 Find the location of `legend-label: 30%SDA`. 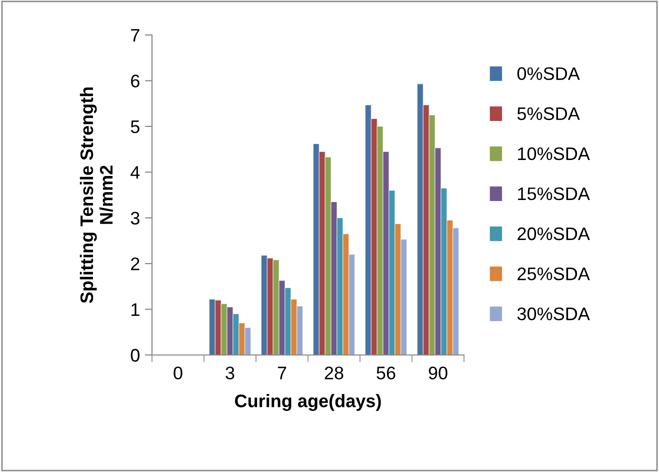

legend-label: 30%SDA is located at coordinates (553, 313).